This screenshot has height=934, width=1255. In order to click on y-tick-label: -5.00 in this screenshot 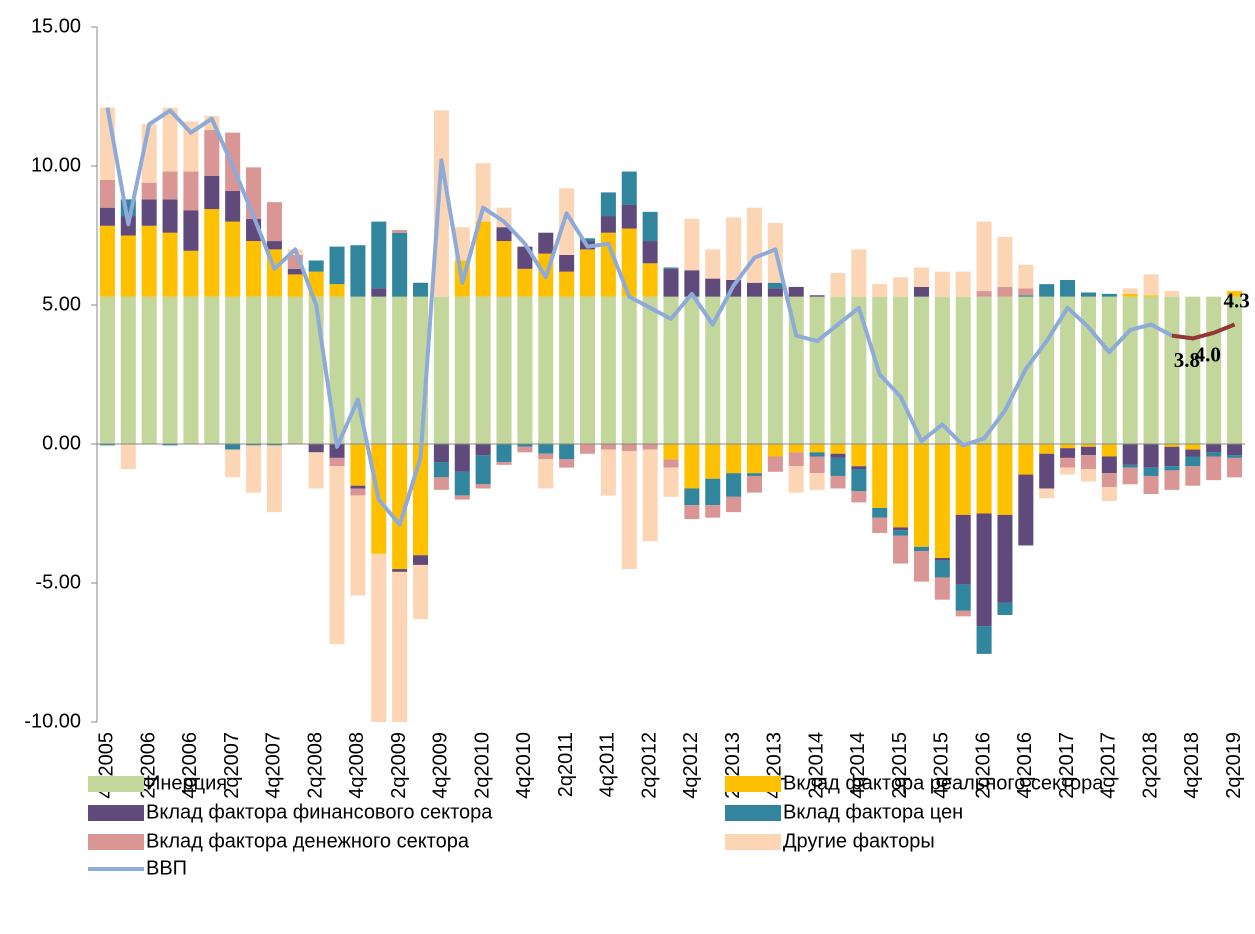, I will do `click(58, 582)`.